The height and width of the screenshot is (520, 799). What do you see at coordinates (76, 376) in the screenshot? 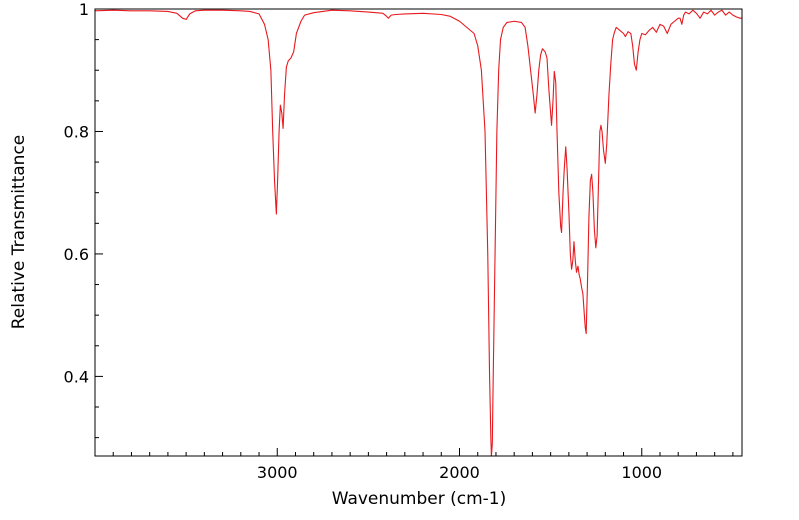
I see `y-tick-label: 0.4` at bounding box center [76, 376].